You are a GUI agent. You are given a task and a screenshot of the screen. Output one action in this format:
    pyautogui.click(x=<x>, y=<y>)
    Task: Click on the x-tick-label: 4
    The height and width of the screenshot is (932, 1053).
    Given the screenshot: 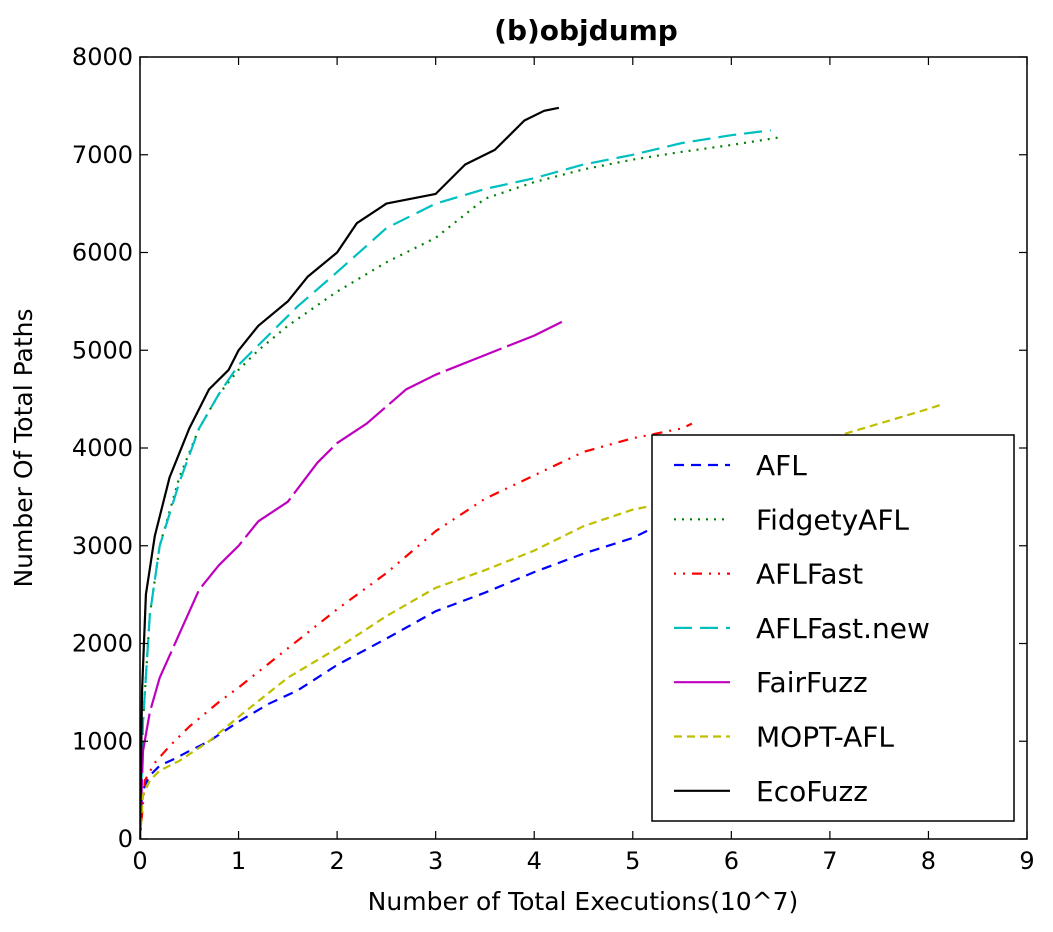 What is the action you would take?
    pyautogui.click(x=534, y=861)
    